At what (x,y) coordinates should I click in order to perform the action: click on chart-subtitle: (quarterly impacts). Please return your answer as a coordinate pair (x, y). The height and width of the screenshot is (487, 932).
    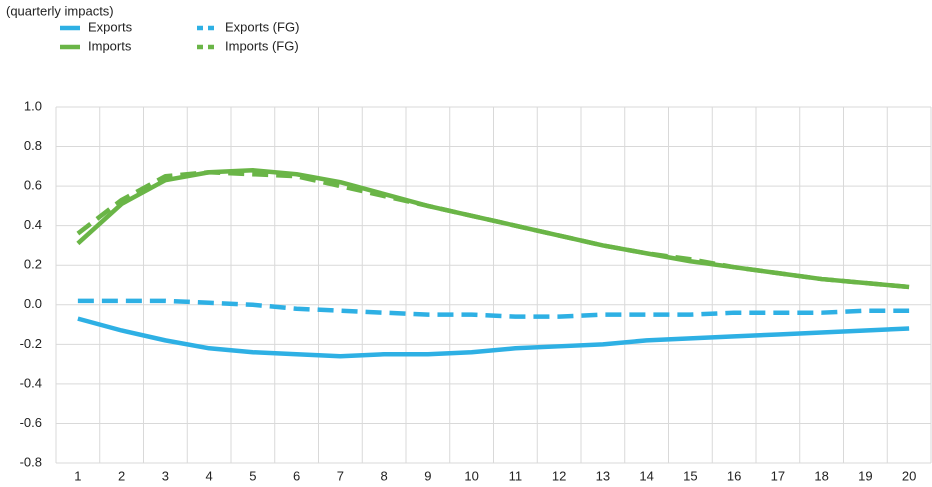
    Looking at the image, I should click on (60, 10).